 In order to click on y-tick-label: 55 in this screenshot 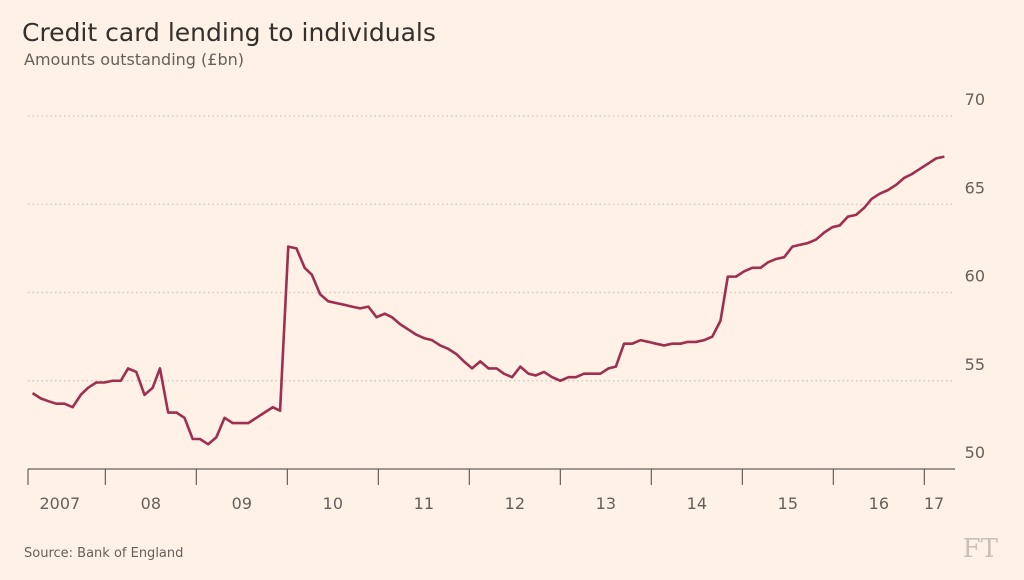, I will do `click(975, 364)`.